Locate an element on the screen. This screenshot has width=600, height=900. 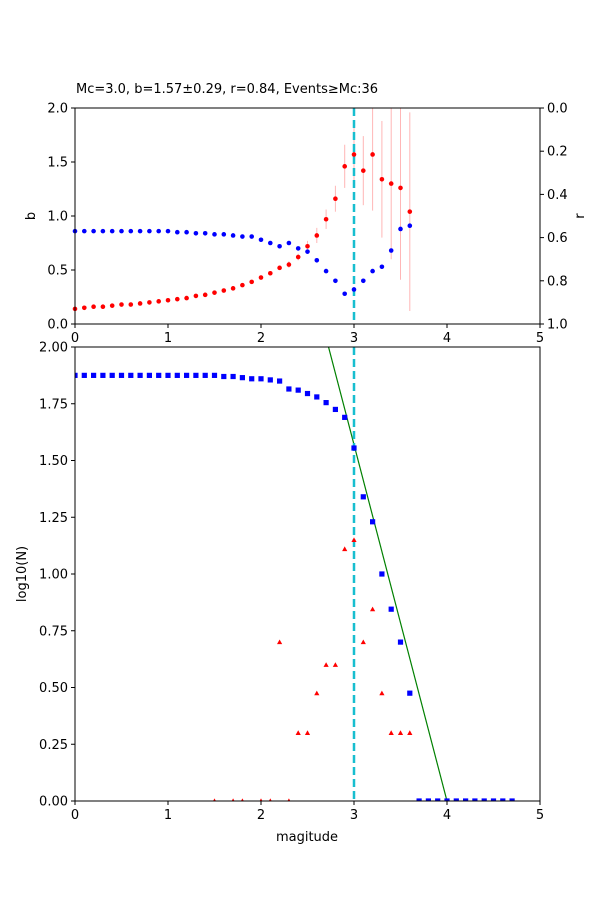
y2-tick-label: 0.2 is located at coordinates (557, 152).